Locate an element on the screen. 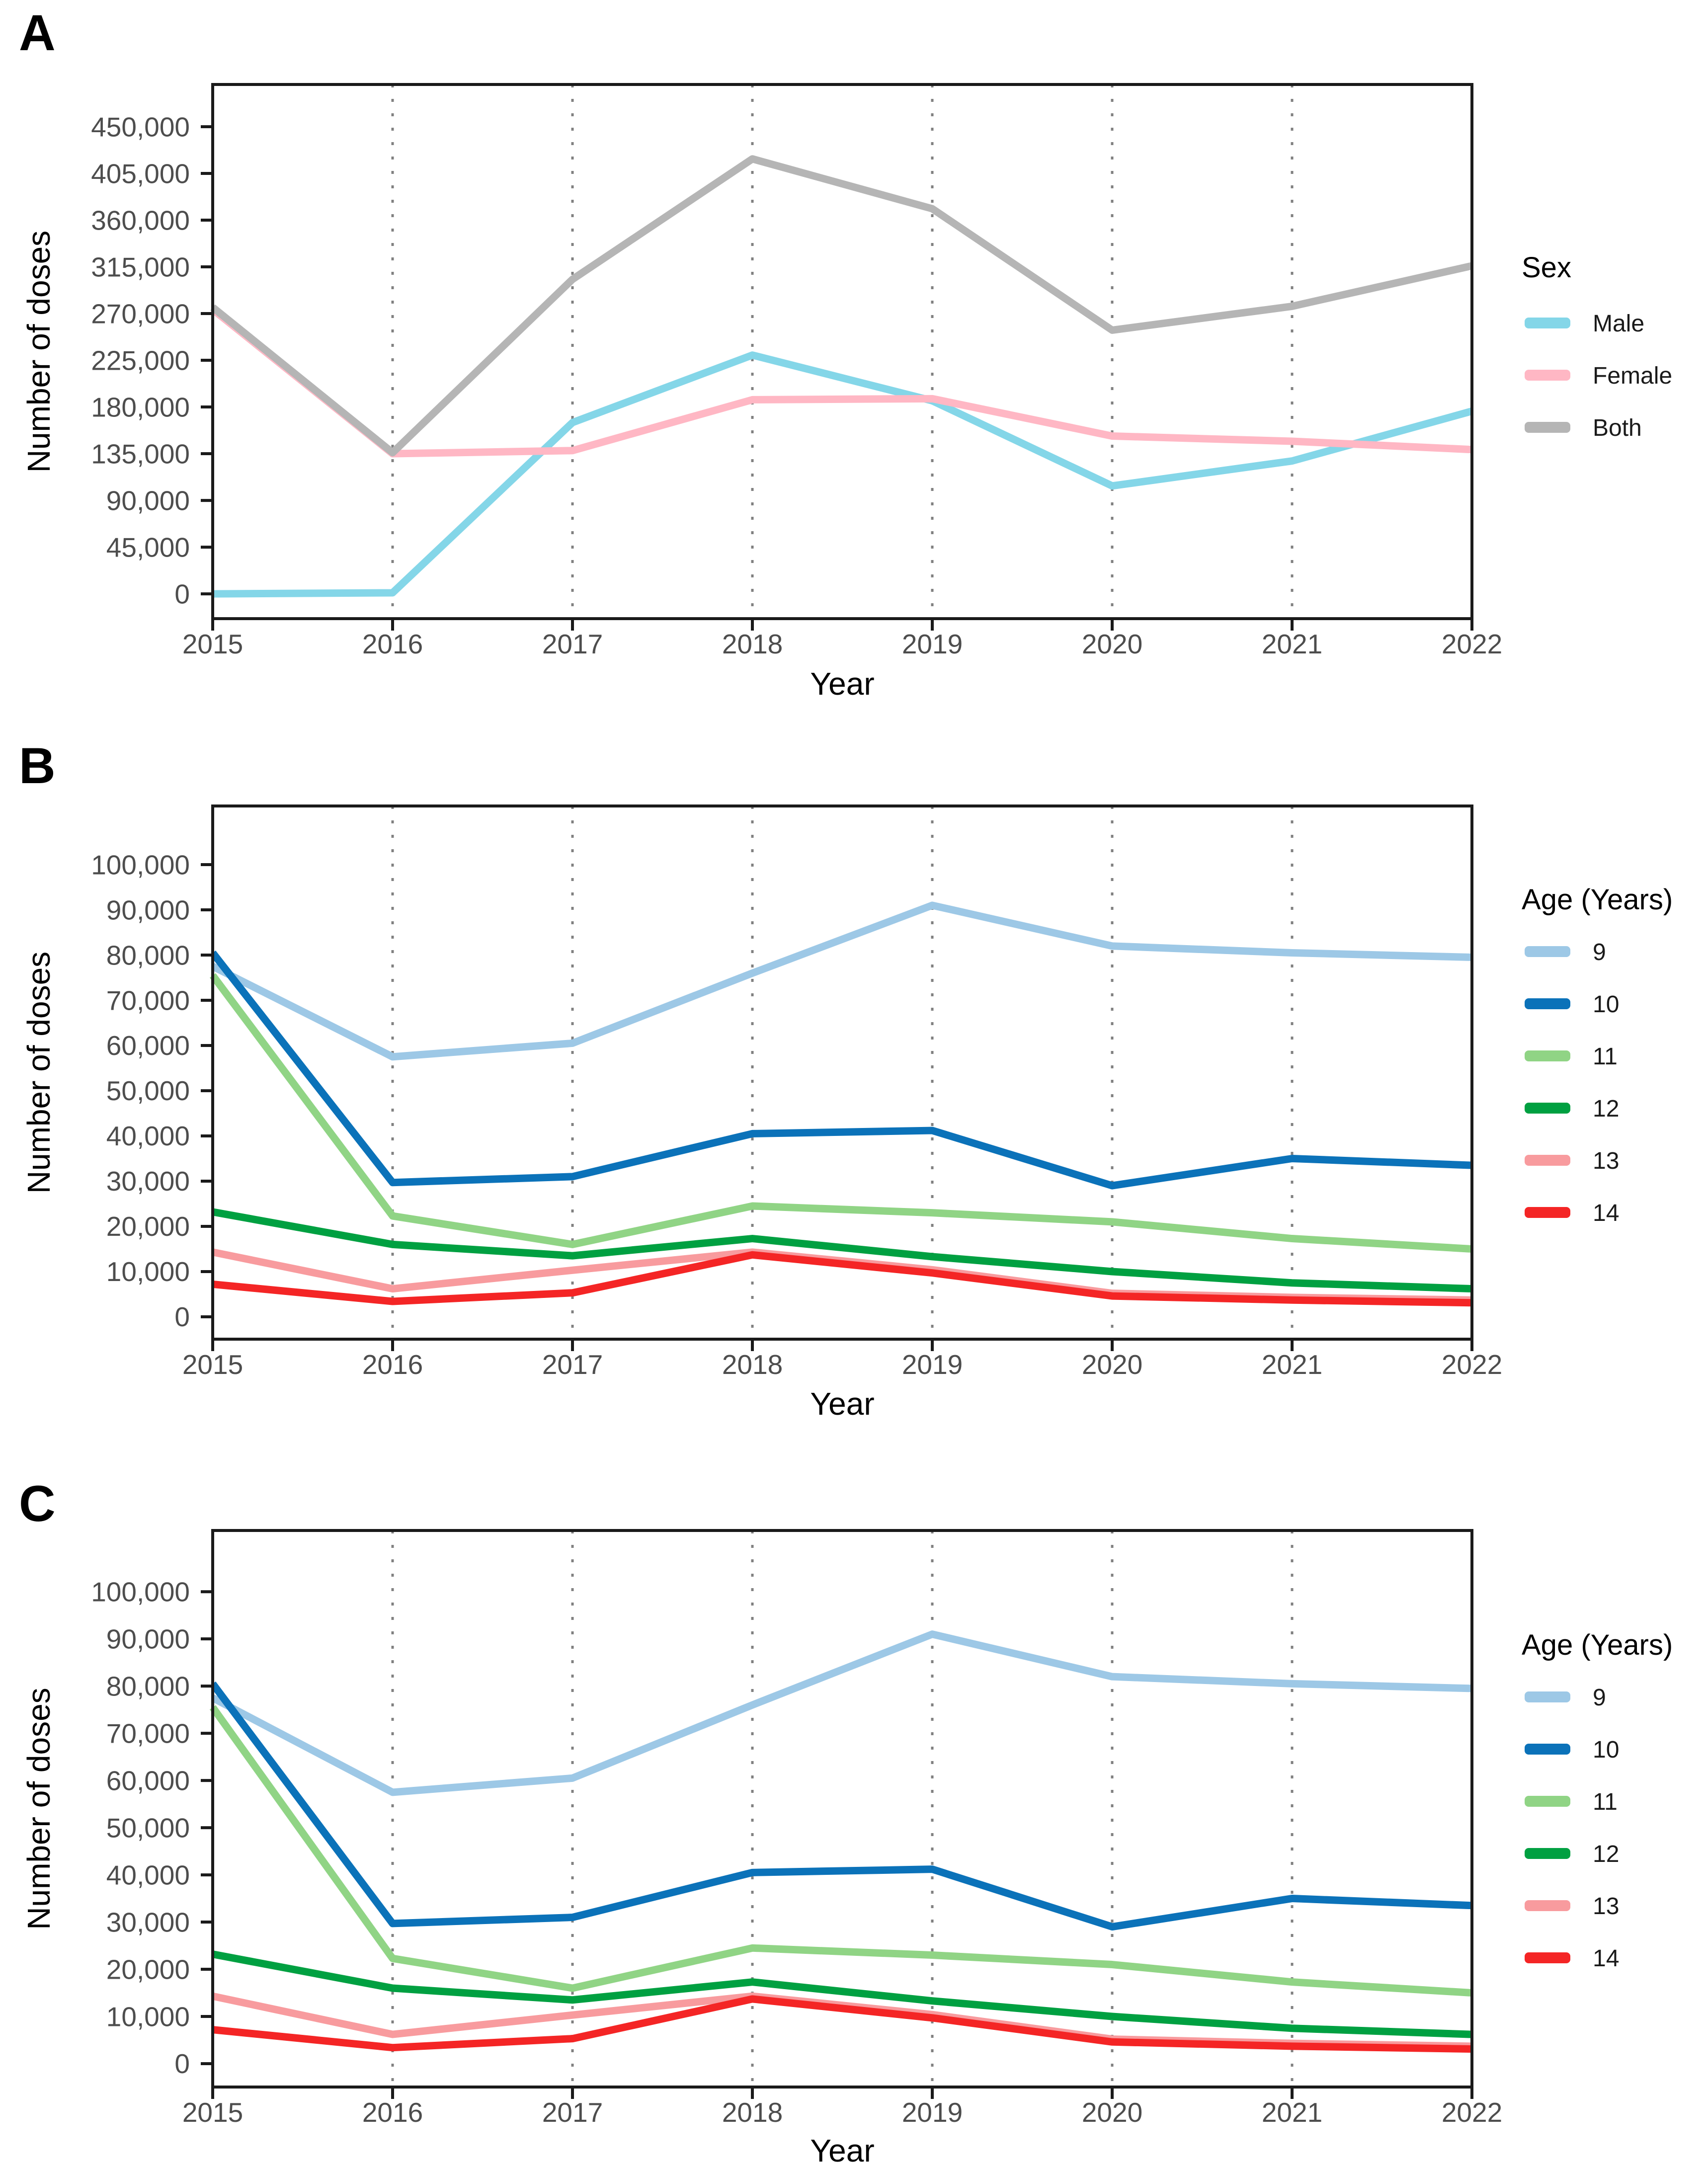 This screenshot has height=2171, width=1708. y-tick-label: 60,000 is located at coordinates (148, 1046).